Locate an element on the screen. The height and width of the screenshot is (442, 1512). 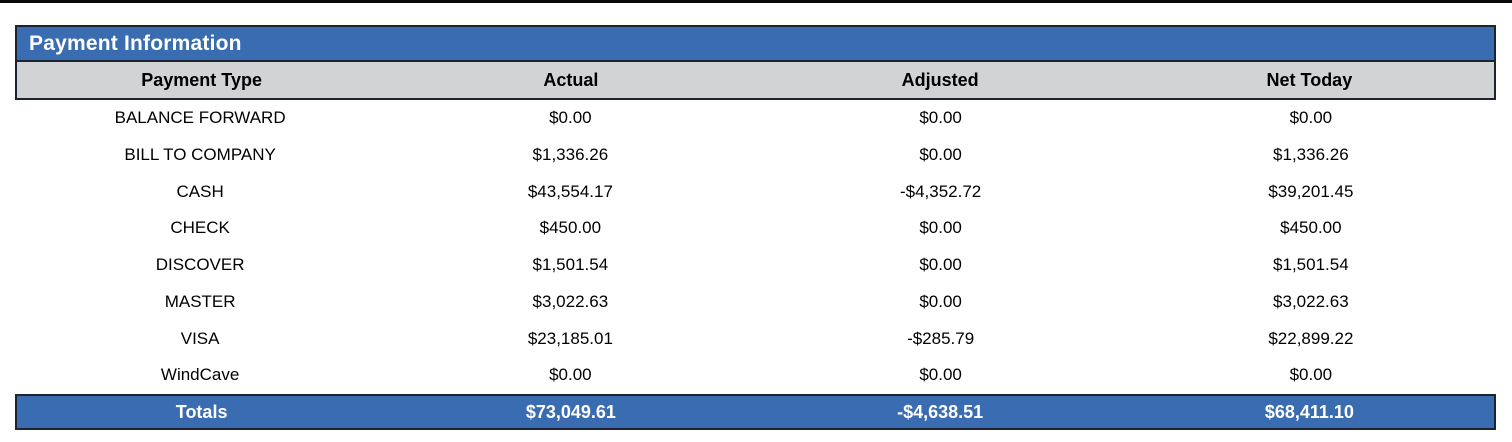
table-row: BALANCE FORWARD $0.00 $0.00 $0.00 is located at coordinates (755, 118).